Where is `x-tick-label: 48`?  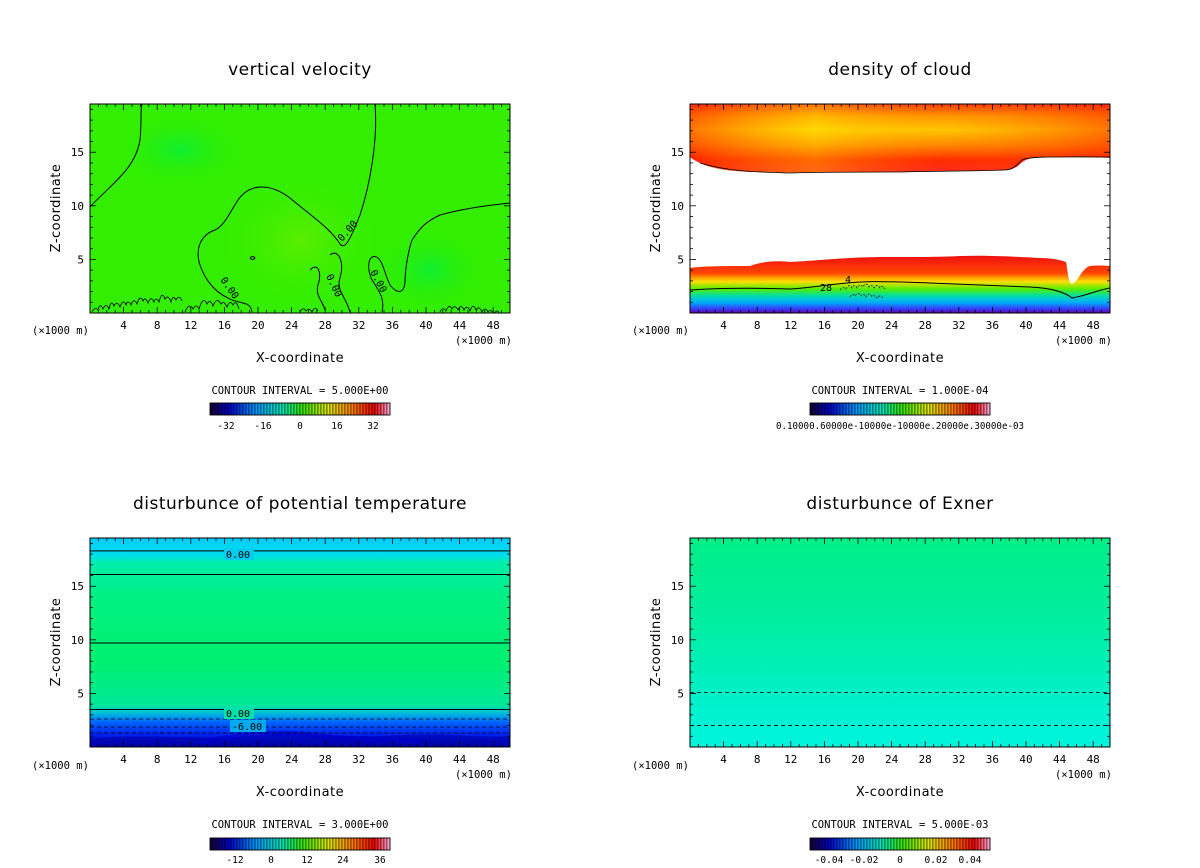
x-tick-label: 48 is located at coordinates (493, 759).